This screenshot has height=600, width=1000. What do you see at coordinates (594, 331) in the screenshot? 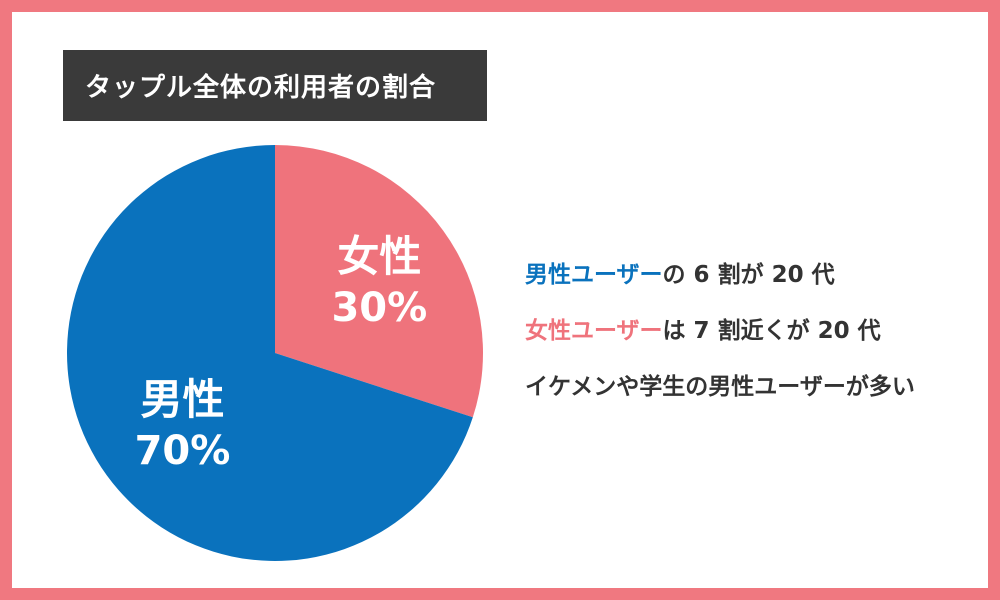
I see `note-female-highlight: 女性ユーザー` at bounding box center [594, 331].